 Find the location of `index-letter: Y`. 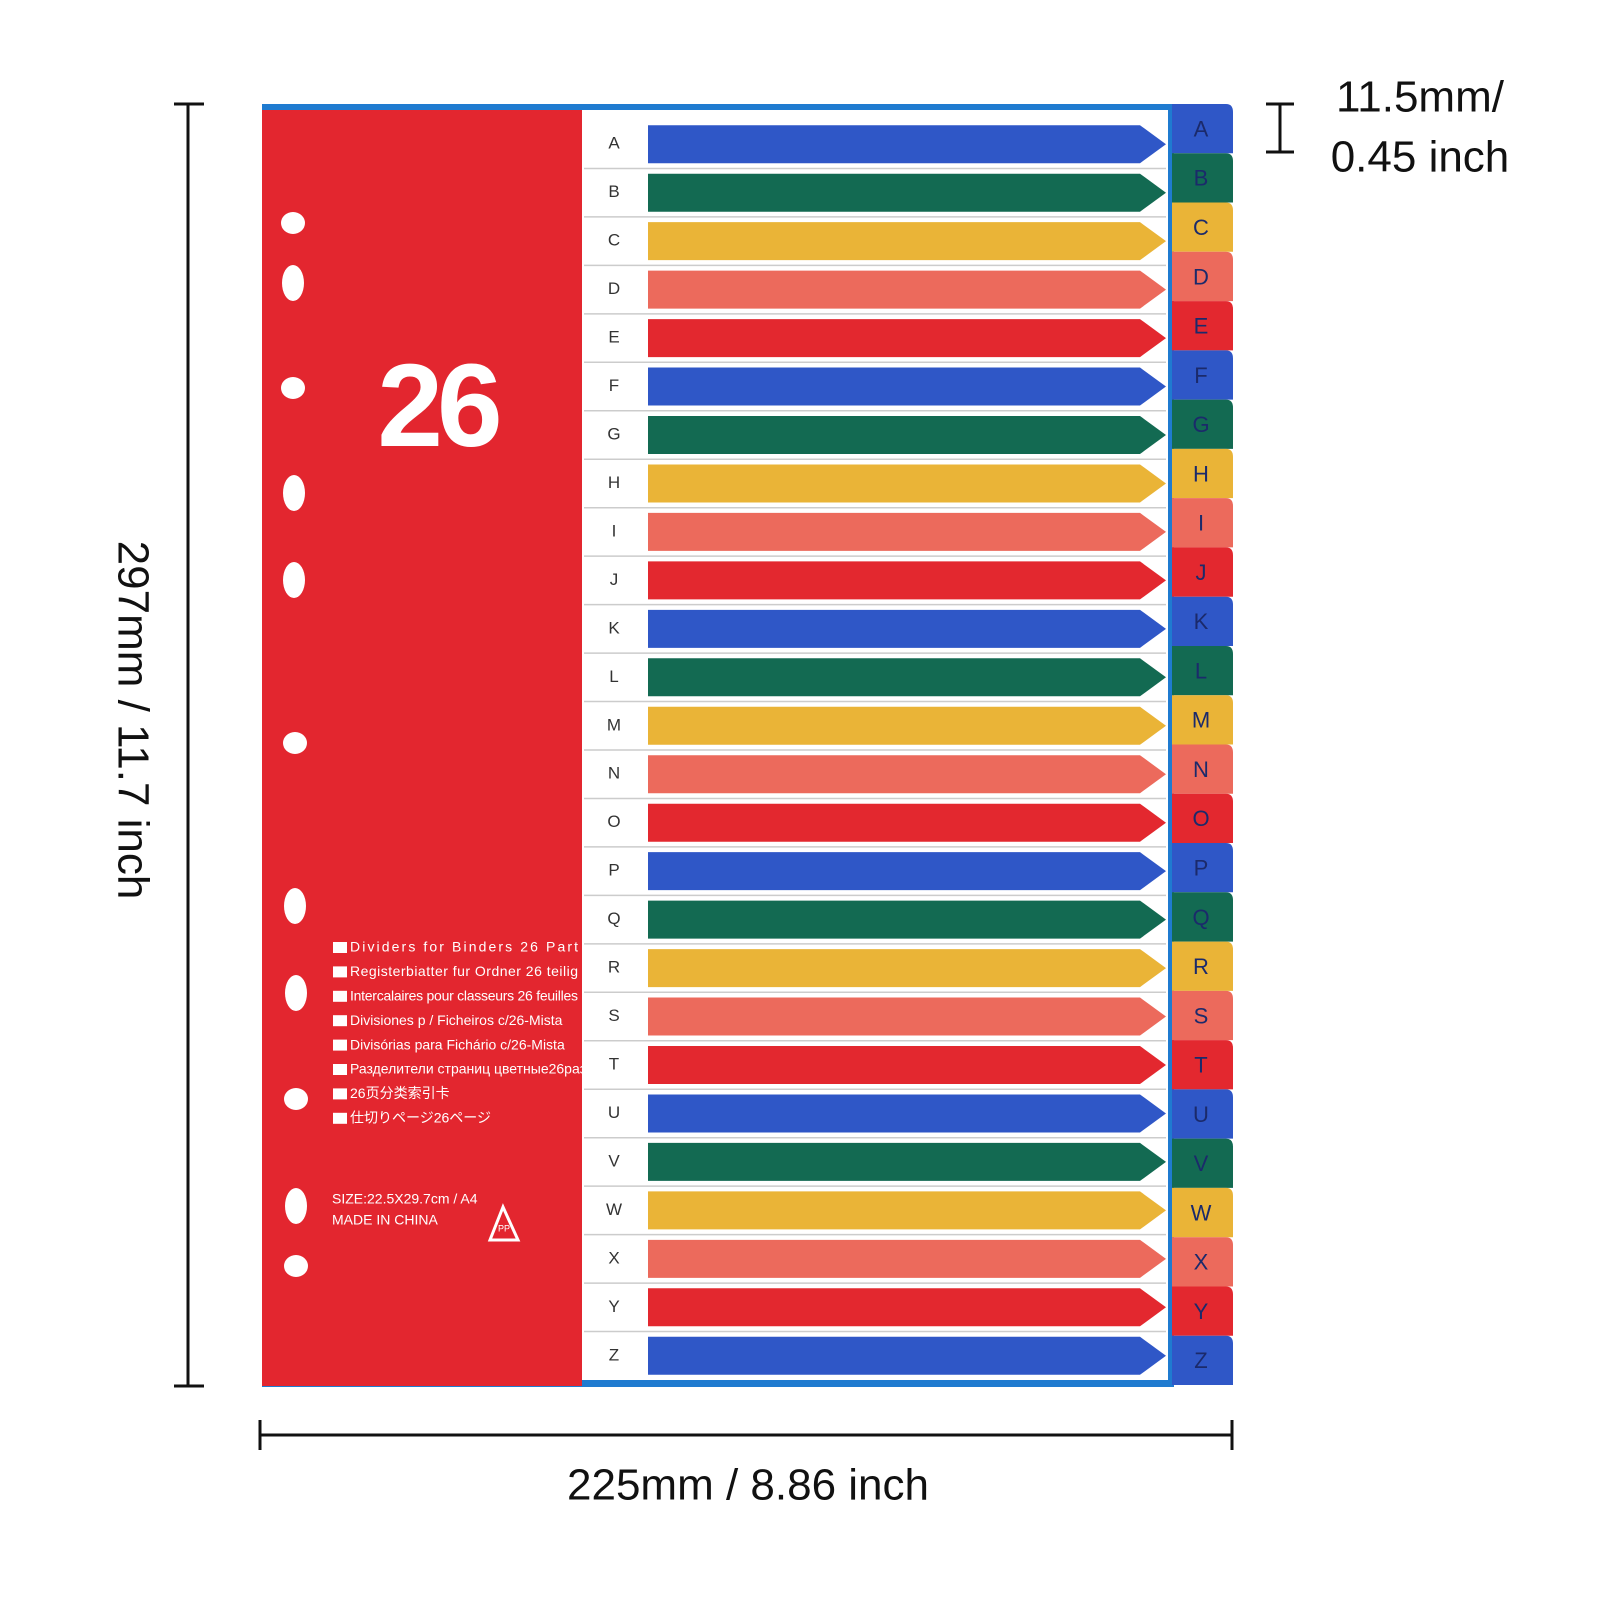

index-letter: Y is located at coordinates (613, 1306).